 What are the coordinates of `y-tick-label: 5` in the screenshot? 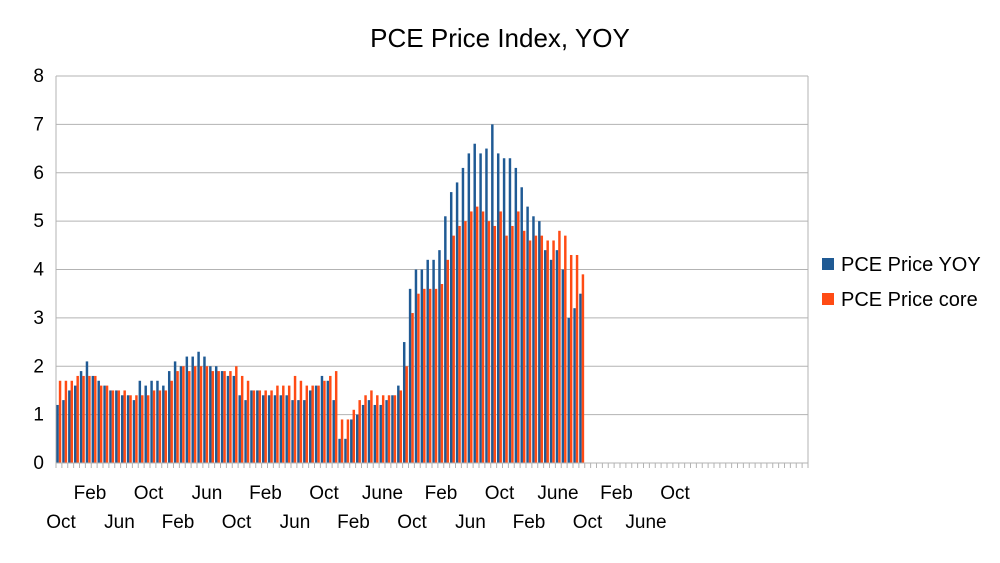 It's located at (38, 221).